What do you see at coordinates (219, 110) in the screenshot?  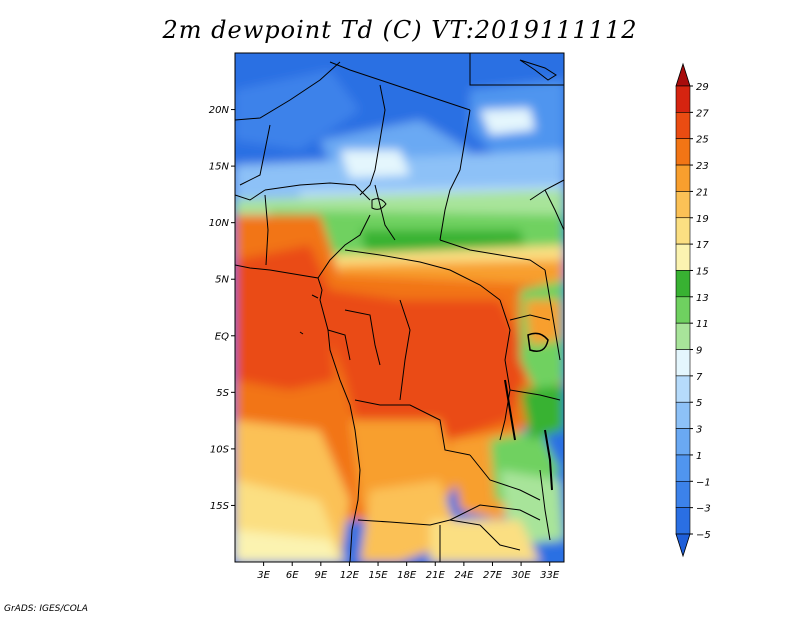 I see `lat-tick-label: 20N` at bounding box center [219, 110].